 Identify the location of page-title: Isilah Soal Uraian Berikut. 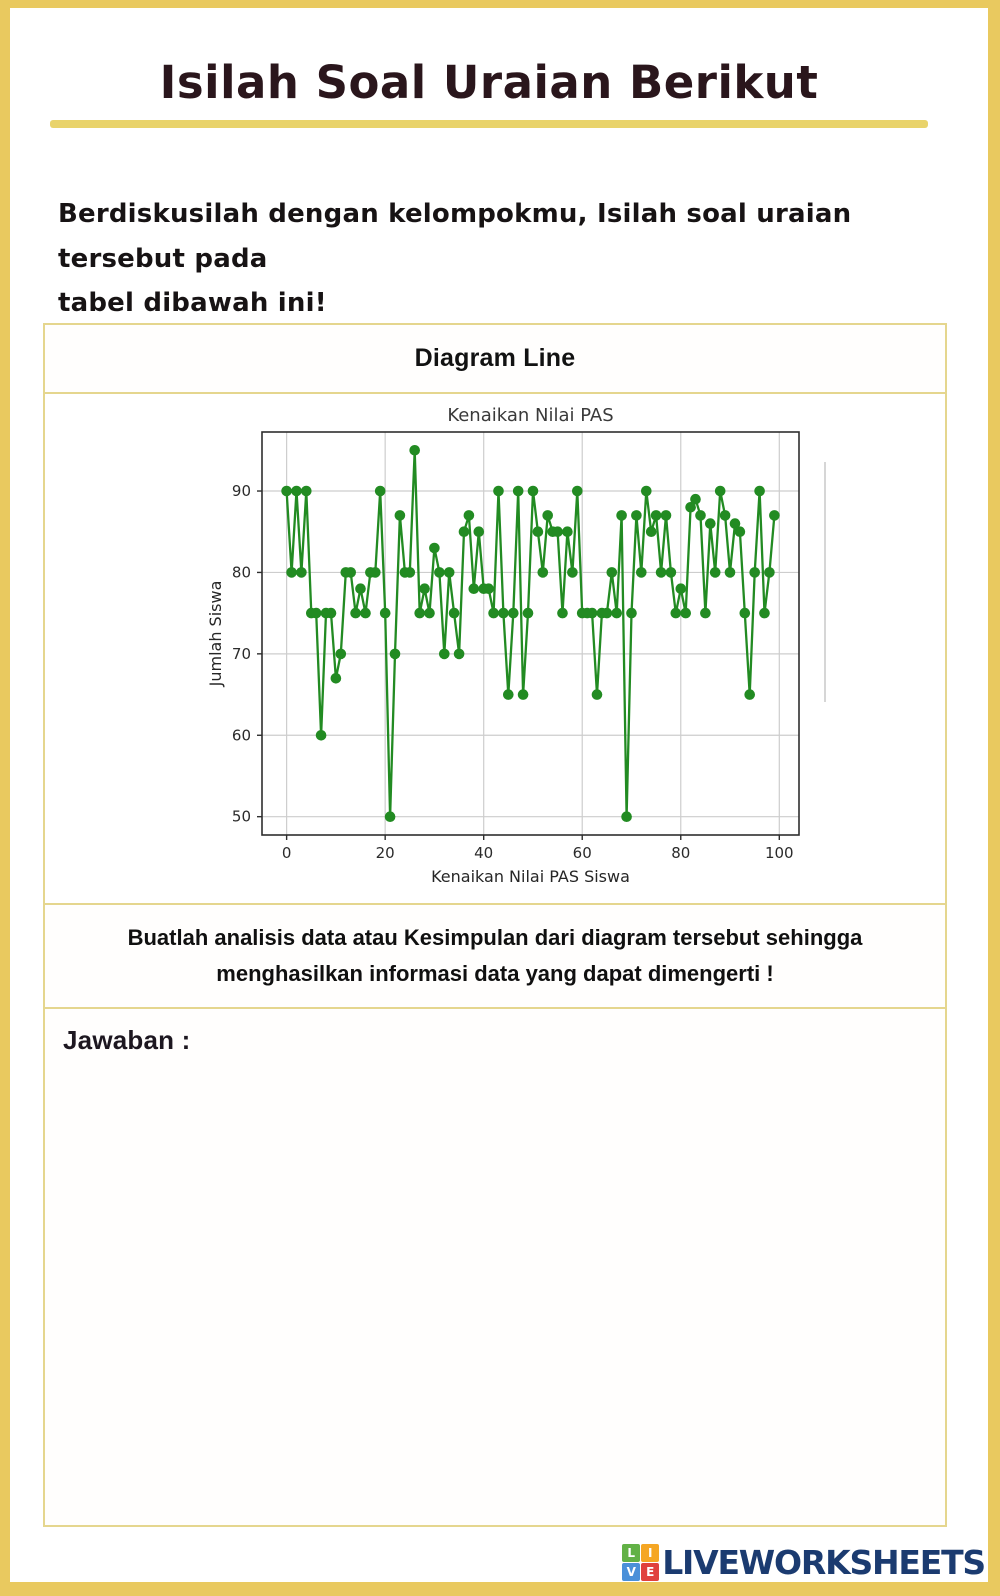
(489, 82).